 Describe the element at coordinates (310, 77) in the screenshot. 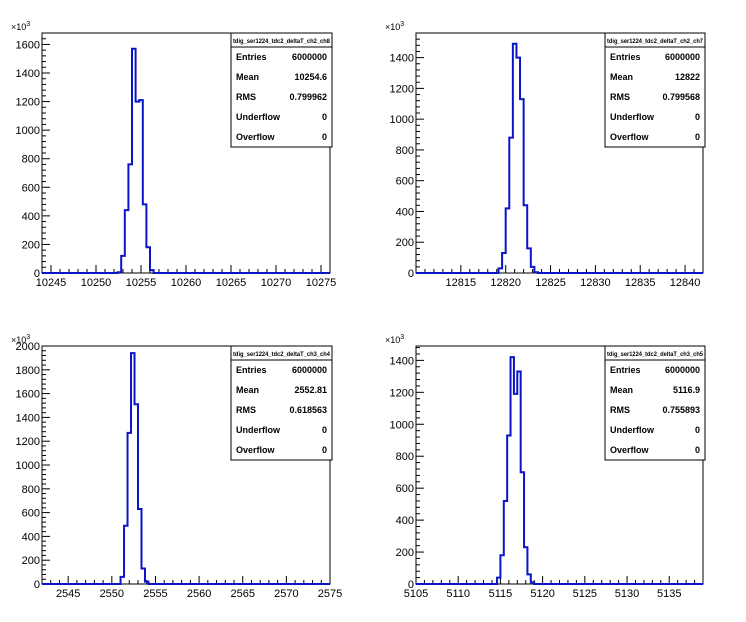

I see `stat-value: 10254.6` at that location.